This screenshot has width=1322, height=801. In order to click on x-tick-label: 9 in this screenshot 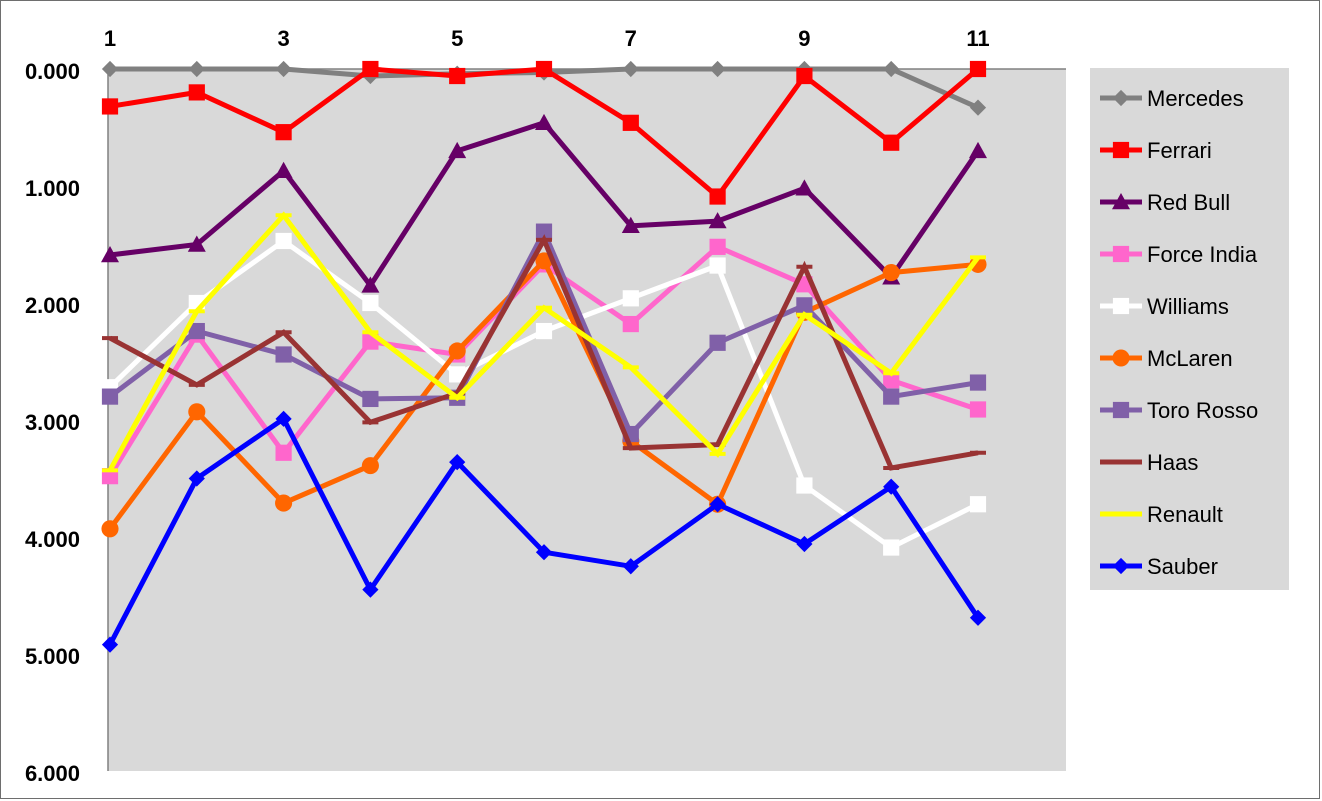, I will do `click(804, 38)`.